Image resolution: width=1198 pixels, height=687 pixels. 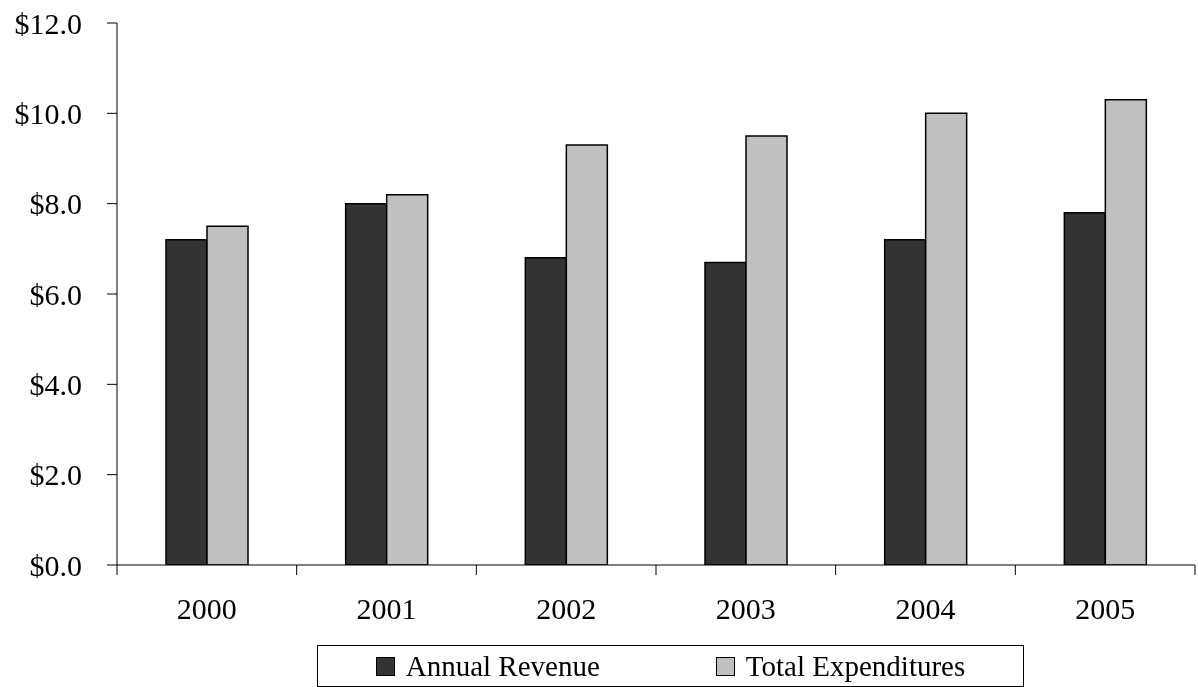 What do you see at coordinates (502, 666) in the screenshot?
I see `legend-label: Annual Revenue` at bounding box center [502, 666].